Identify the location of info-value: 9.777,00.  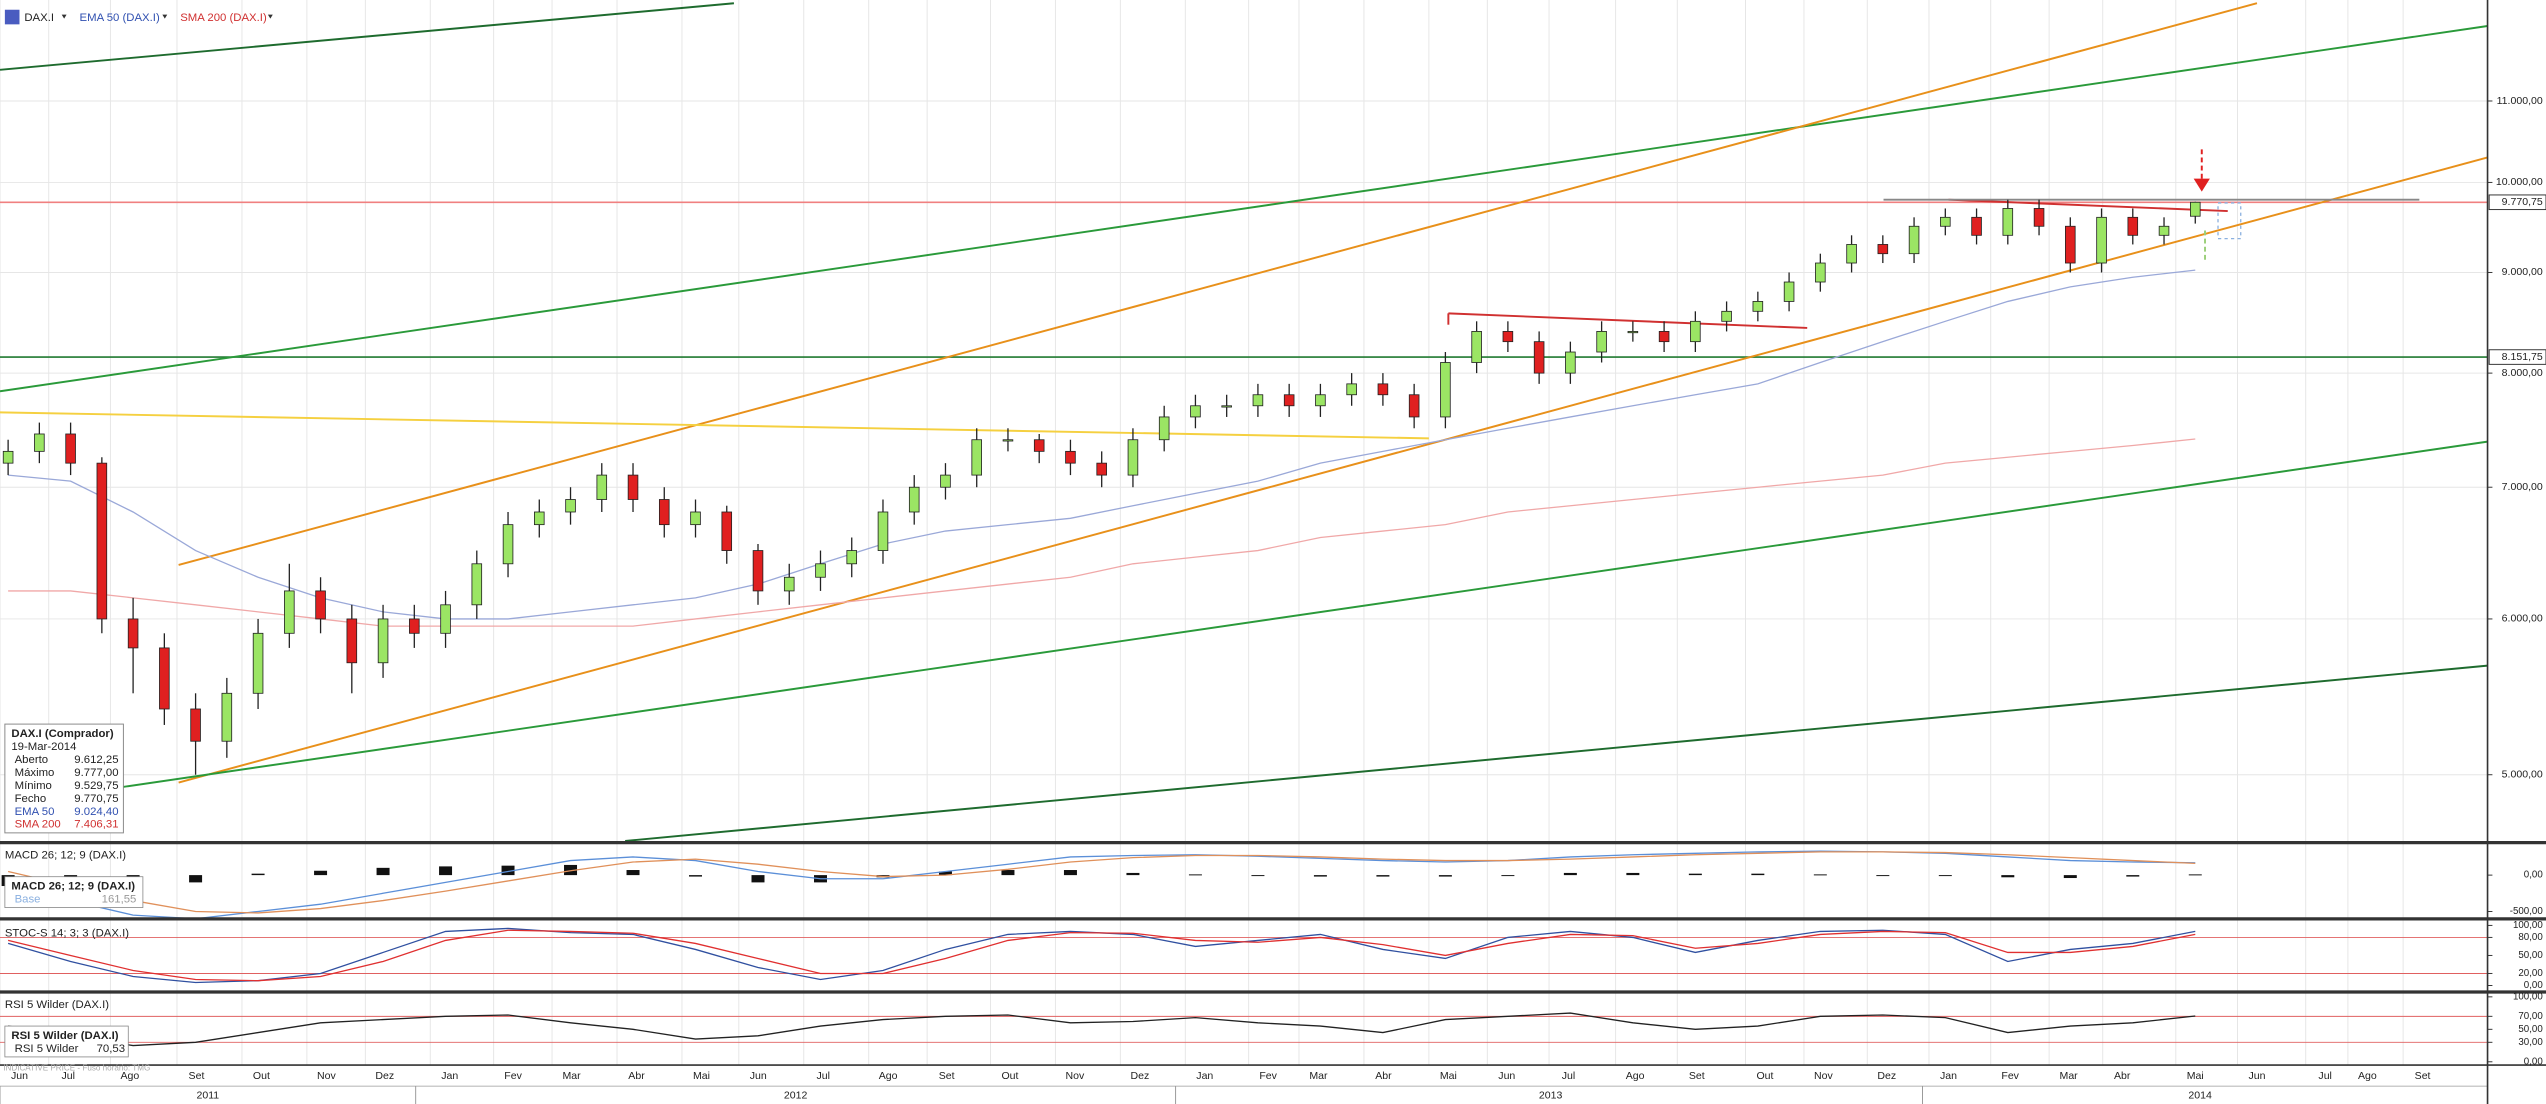
(96, 773).